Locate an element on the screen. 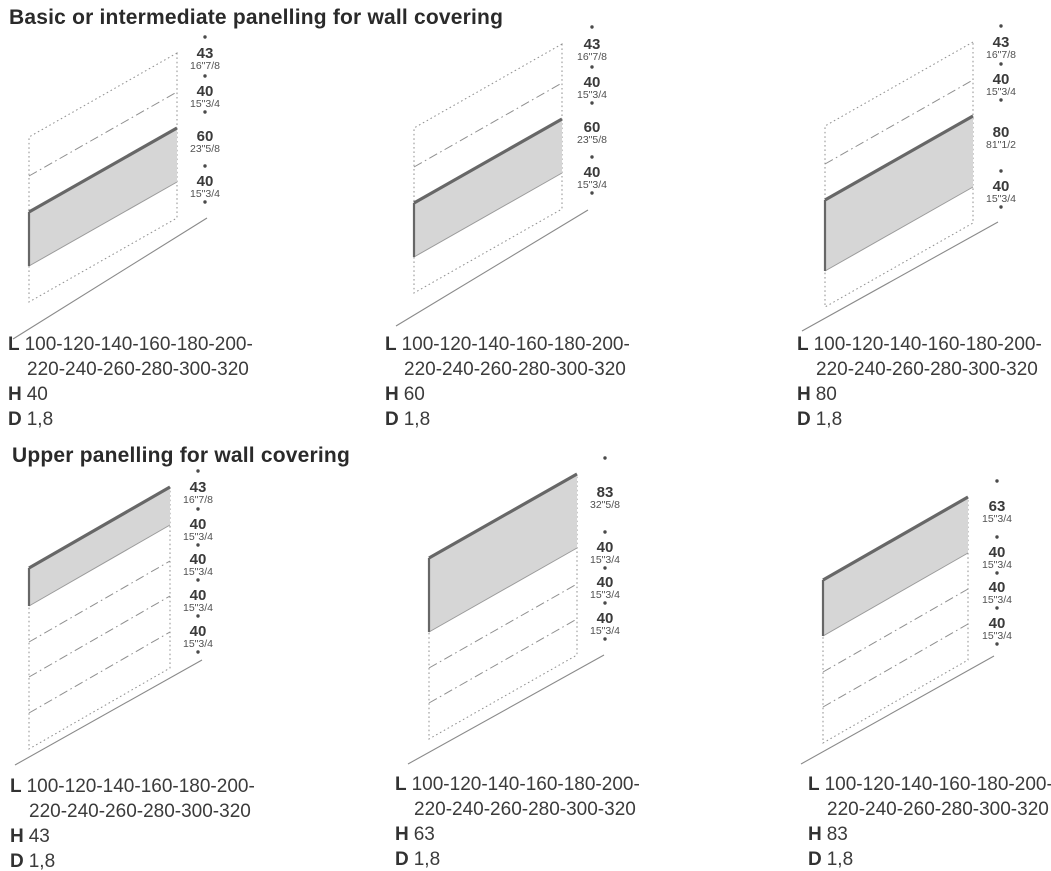 Image resolution: width=1051 pixels, height=871 pixels. dim-cm-label: 80 is located at coordinates (1001, 132).